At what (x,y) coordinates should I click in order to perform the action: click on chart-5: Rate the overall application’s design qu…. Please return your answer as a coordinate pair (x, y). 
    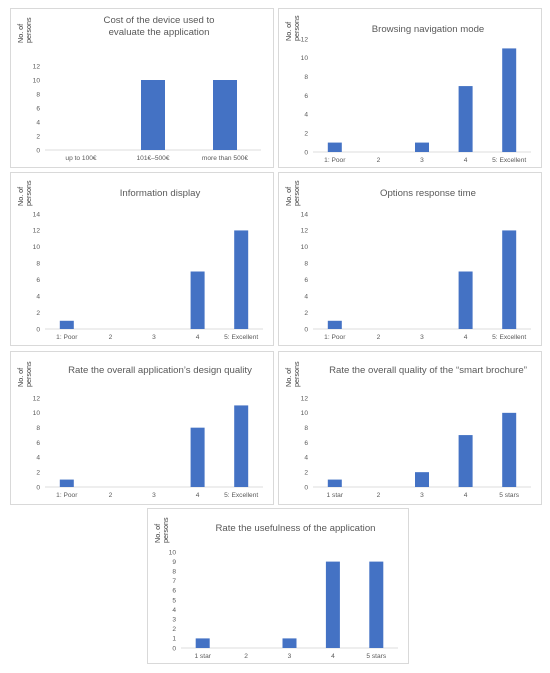
    Looking at the image, I should click on (139, 430).